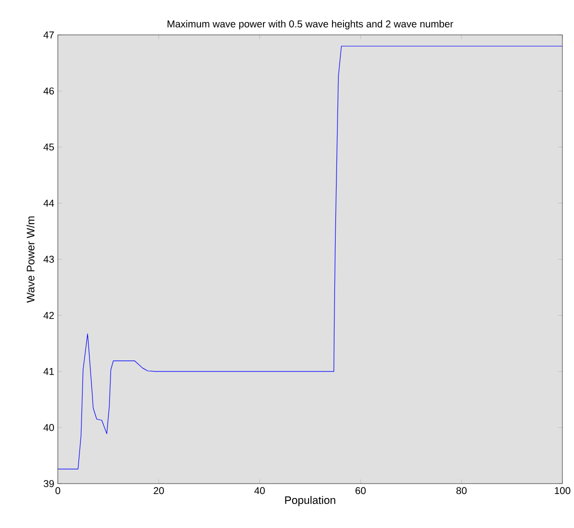 The image size is (574, 528). What do you see at coordinates (49, 259) in the screenshot?
I see `y-tick-label: 43` at bounding box center [49, 259].